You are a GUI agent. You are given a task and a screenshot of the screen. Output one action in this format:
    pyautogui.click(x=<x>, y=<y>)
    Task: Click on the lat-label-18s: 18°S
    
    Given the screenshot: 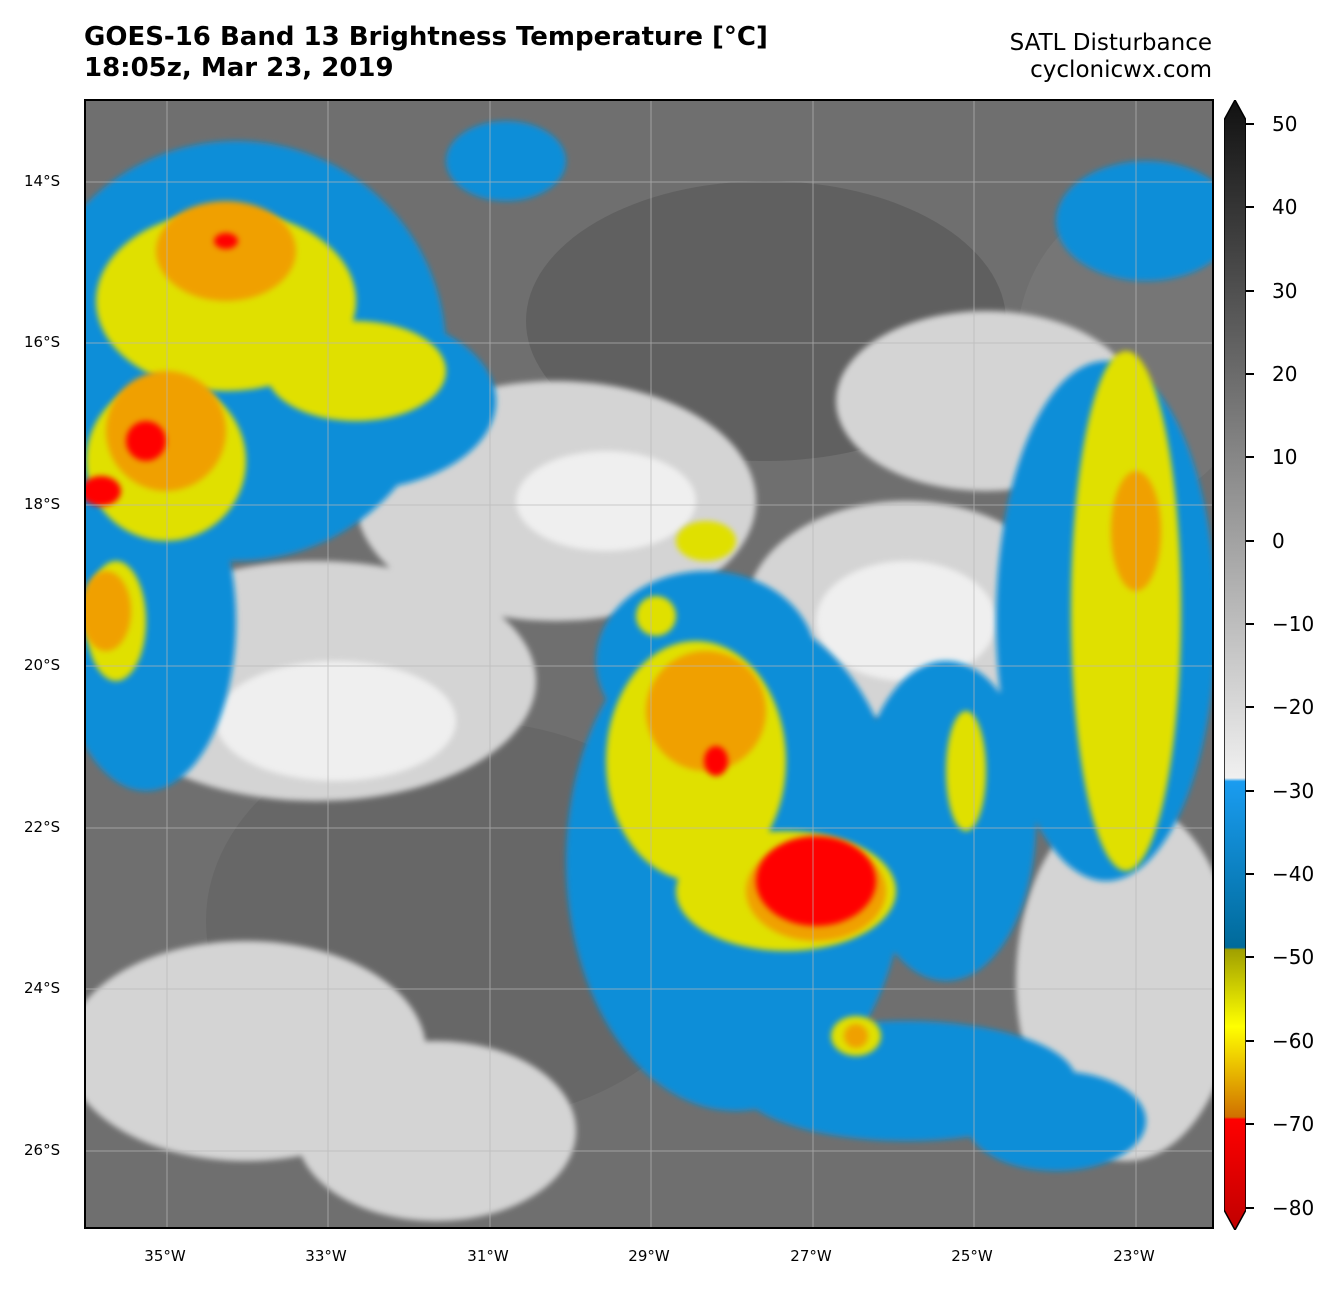 What is the action you would take?
    pyautogui.click(x=42, y=504)
    